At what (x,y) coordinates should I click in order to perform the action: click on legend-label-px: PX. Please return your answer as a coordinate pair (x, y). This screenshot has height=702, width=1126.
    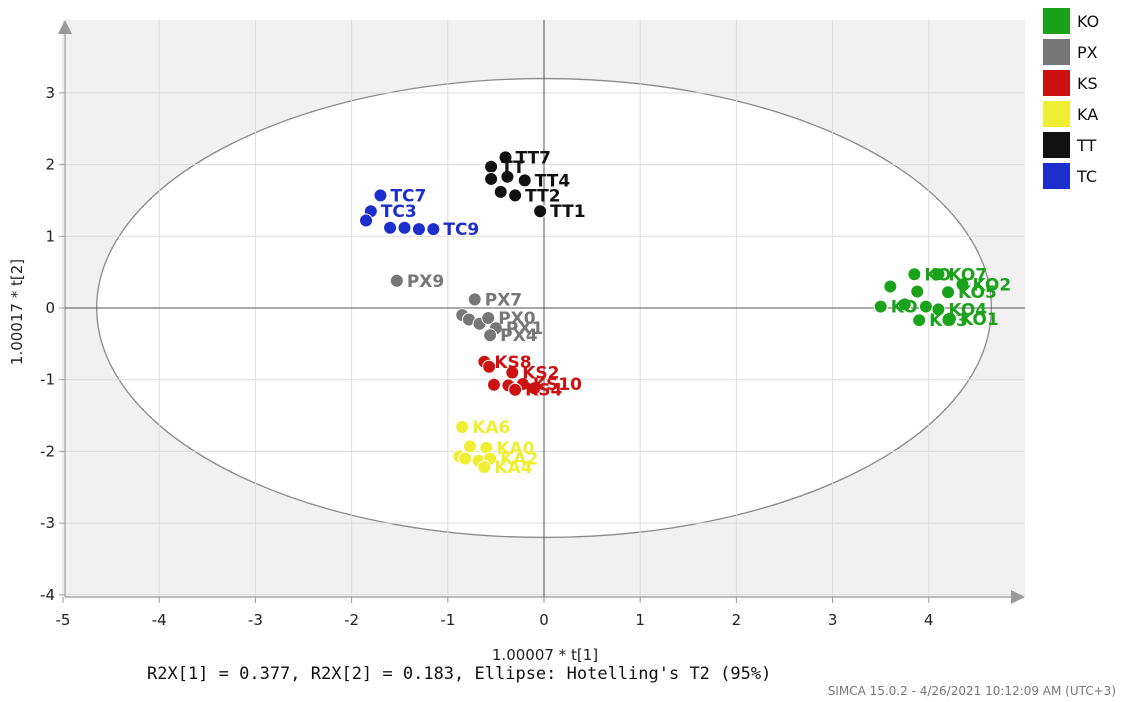
    Looking at the image, I should click on (1087, 52).